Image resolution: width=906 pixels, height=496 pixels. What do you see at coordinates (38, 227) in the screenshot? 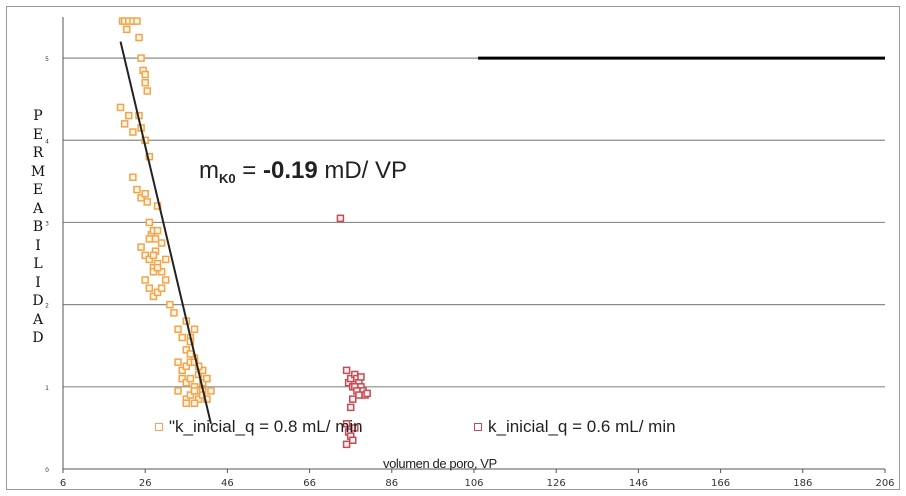
I see `y-axis-label: P E R M E A B I L I D A D` at bounding box center [38, 227].